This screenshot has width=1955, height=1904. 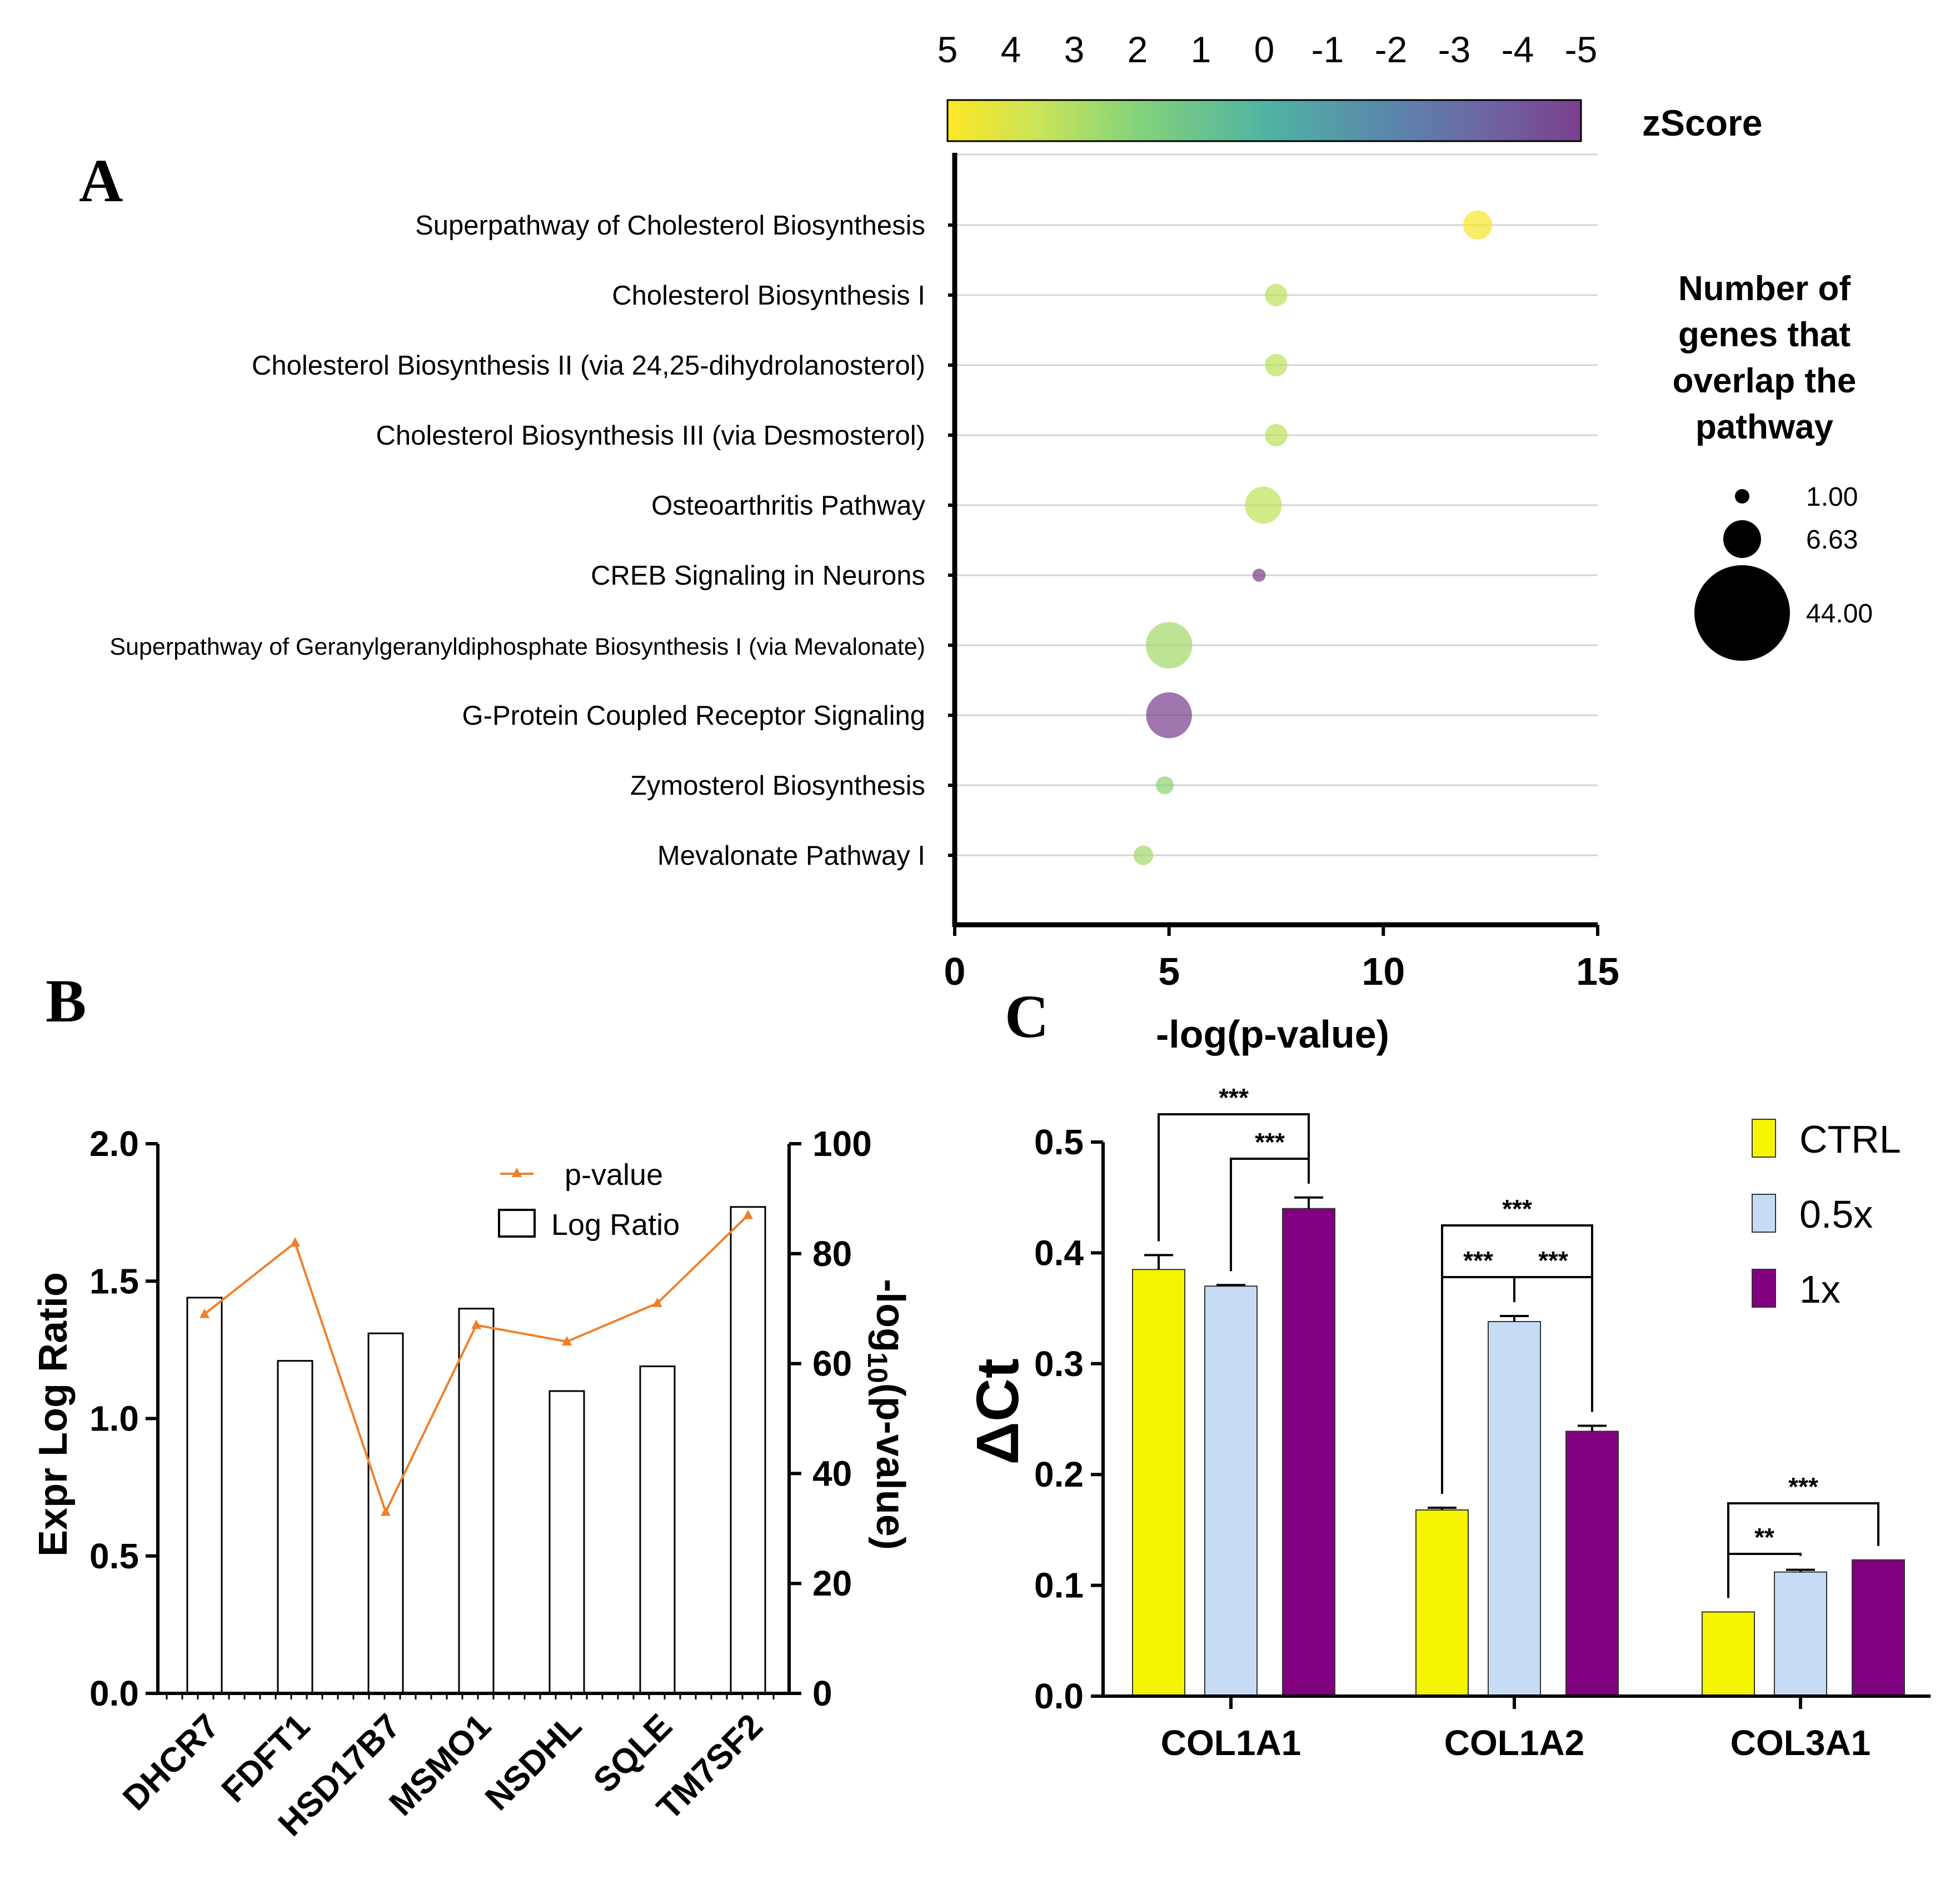 I want to click on size-legend-title-1: Number of, so click(x=1764, y=289).